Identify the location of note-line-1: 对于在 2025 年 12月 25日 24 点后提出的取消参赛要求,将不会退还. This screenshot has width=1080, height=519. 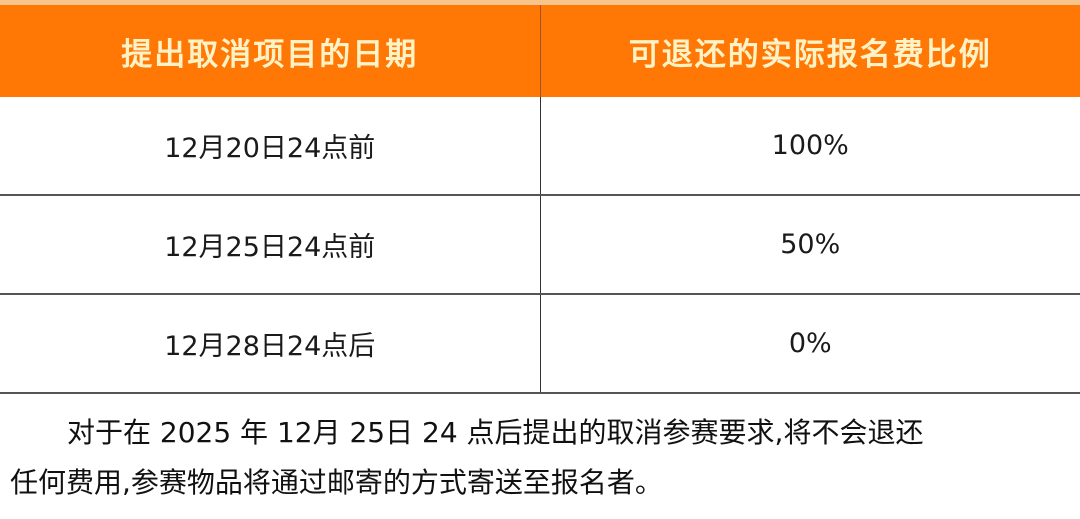
(545, 433).